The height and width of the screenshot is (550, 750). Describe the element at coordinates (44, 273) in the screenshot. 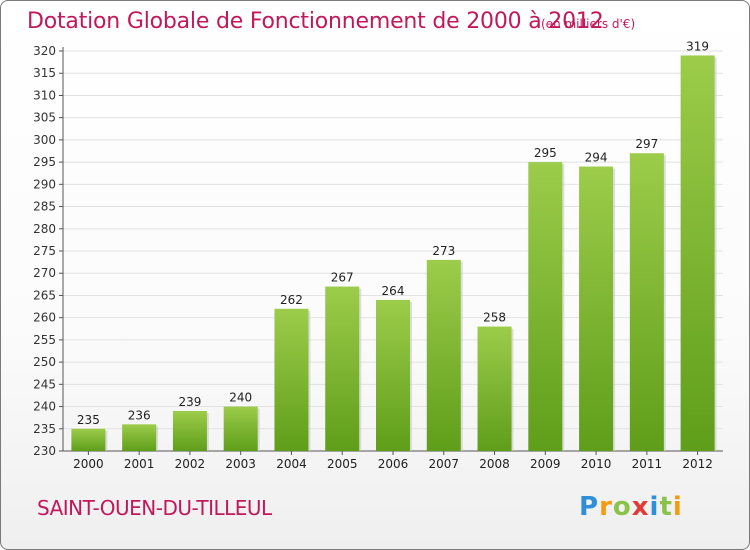

I see `y-tick-label: 270` at that location.